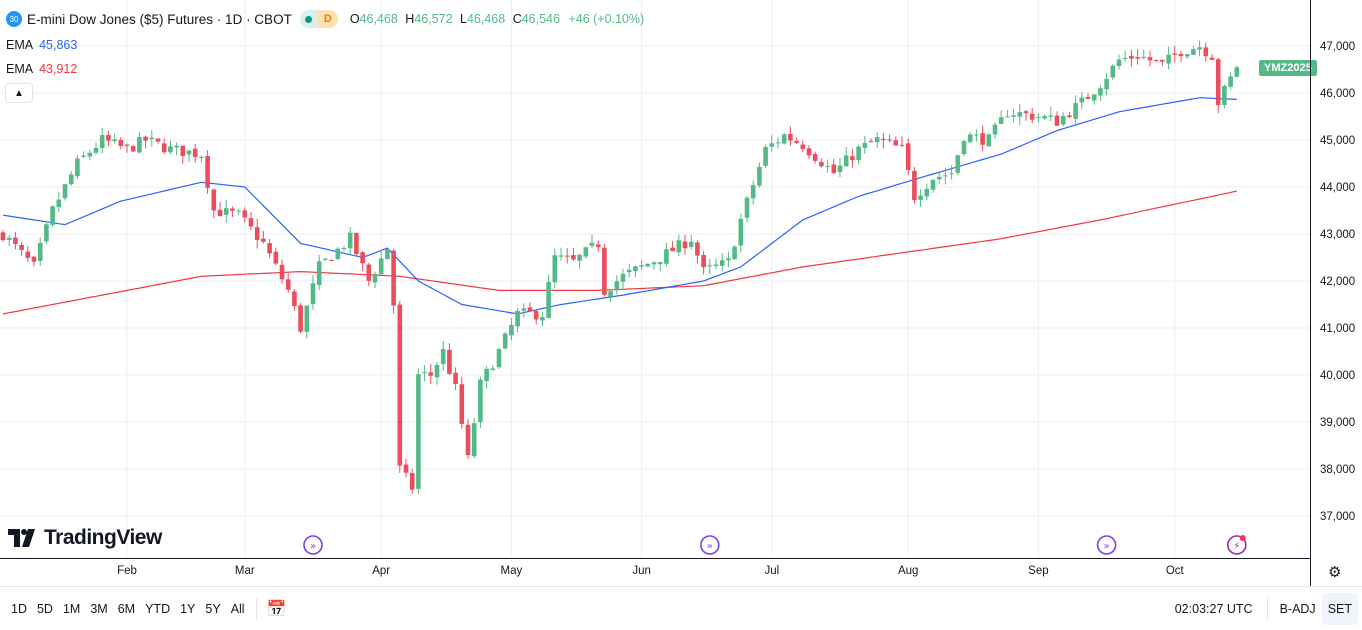 Image resolution: width=1362 pixels, height=630 pixels. I want to click on range-1d: 1D, so click(19, 608).